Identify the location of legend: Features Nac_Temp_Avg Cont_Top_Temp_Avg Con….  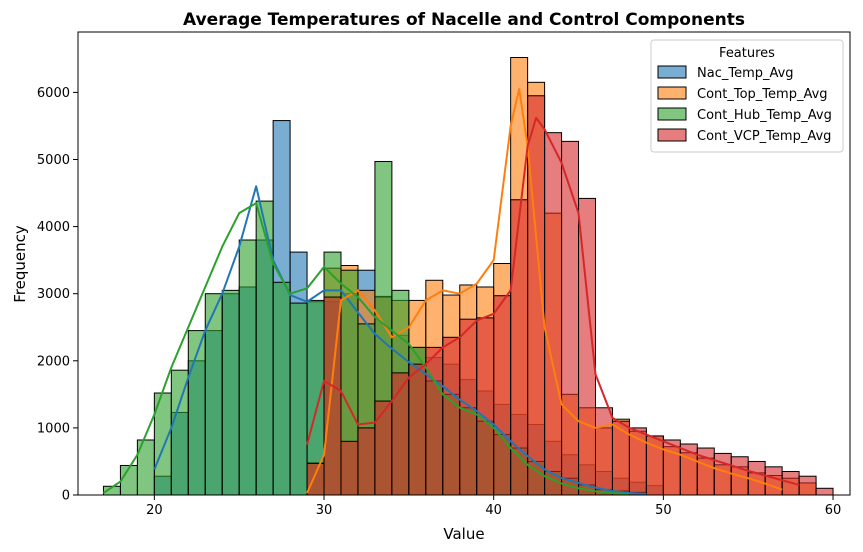
(747, 96).